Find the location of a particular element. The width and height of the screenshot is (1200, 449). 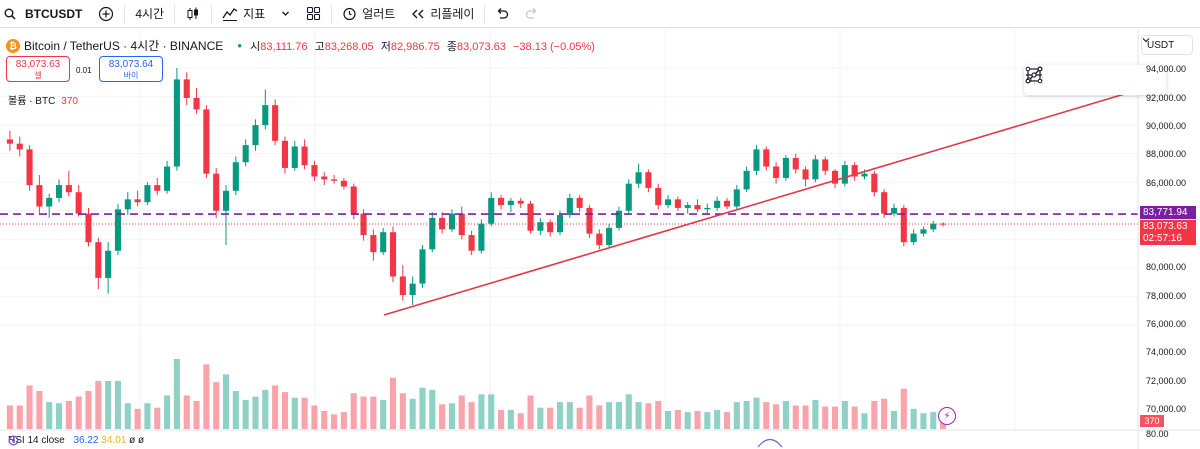

sell-price: 83,073.63 is located at coordinates (38, 64).